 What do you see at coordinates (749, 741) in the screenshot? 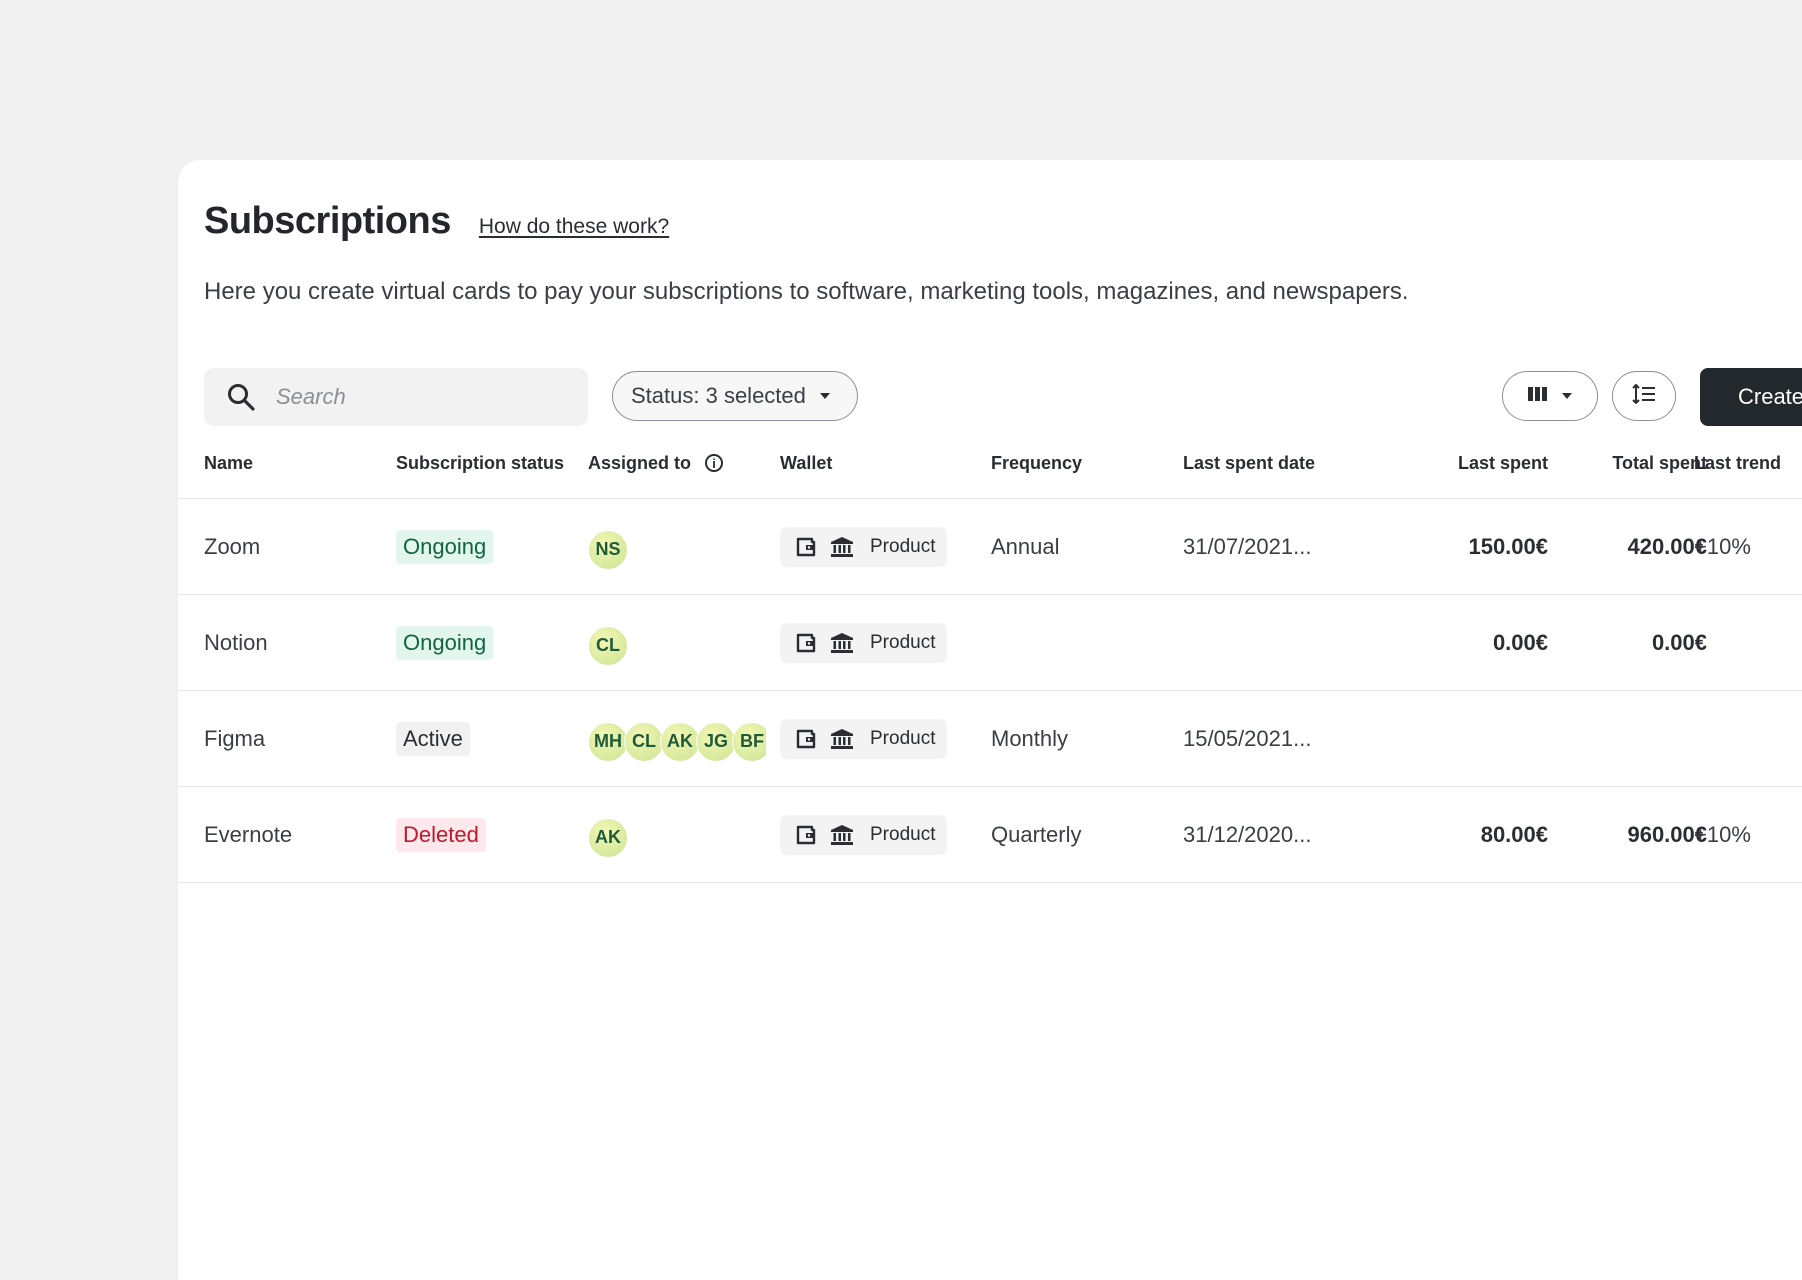
I see `avatar: BF` at bounding box center [749, 741].